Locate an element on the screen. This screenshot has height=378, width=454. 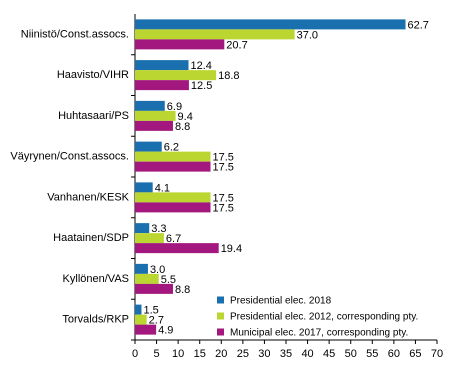
x-tick-label: 10 is located at coordinates (178, 354).